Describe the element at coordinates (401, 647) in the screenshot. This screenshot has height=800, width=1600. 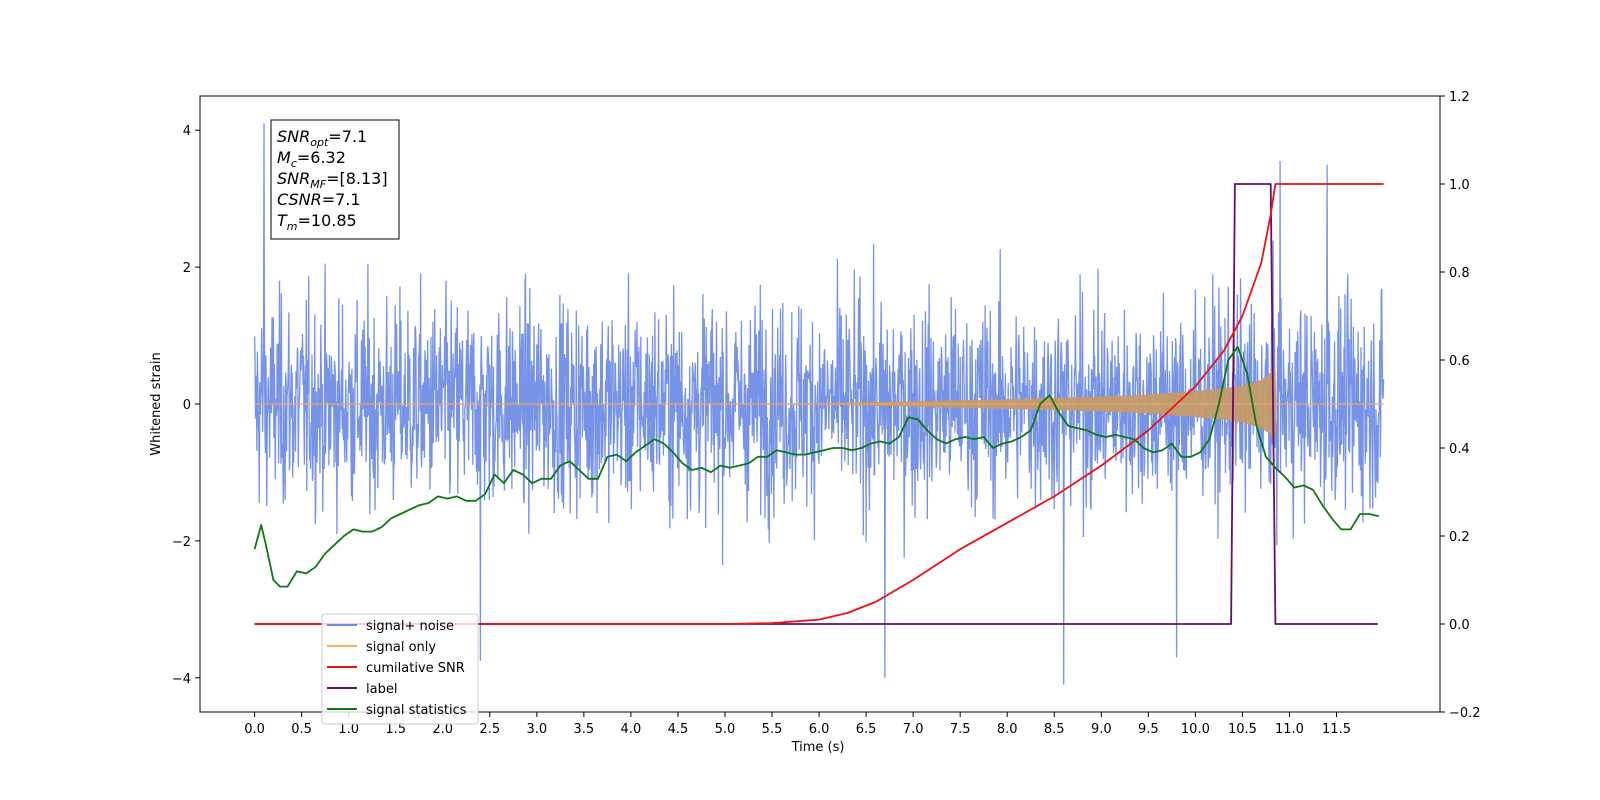
I see `legend-label: signal only` at that location.